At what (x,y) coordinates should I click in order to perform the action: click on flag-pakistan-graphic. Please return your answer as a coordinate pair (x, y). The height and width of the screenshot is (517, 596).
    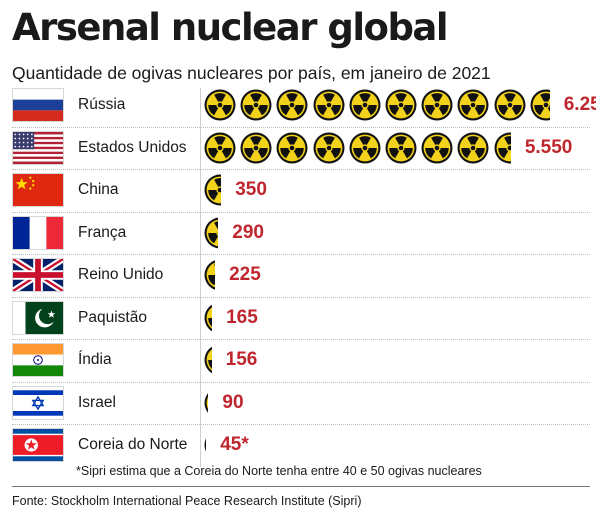
    Looking at the image, I should click on (38, 317).